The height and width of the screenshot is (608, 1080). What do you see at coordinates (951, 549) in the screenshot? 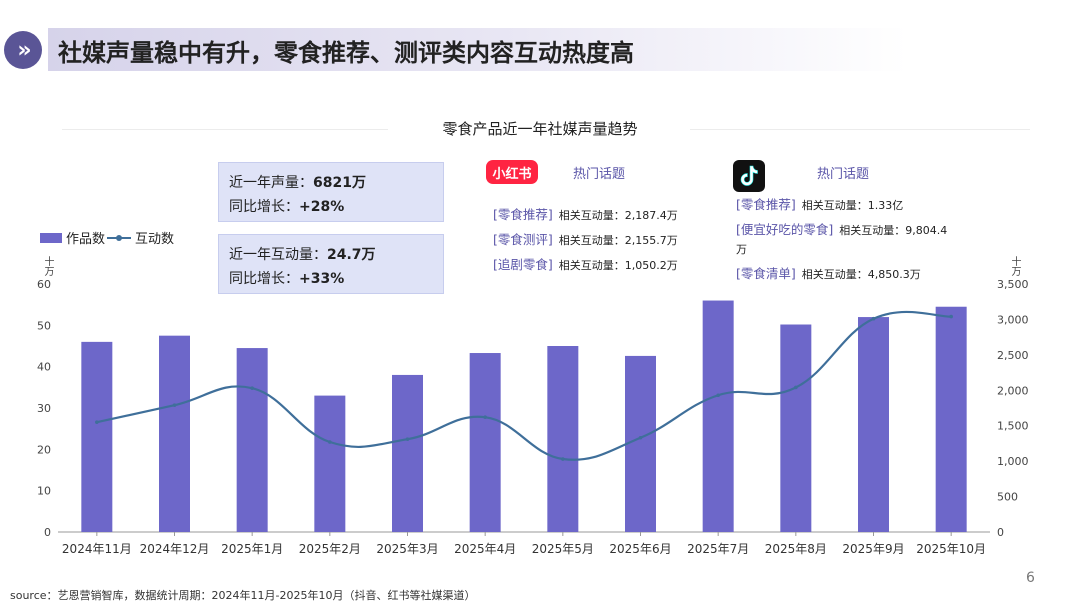
I see `x-axis-tick-label: 2025年10月` at bounding box center [951, 549].